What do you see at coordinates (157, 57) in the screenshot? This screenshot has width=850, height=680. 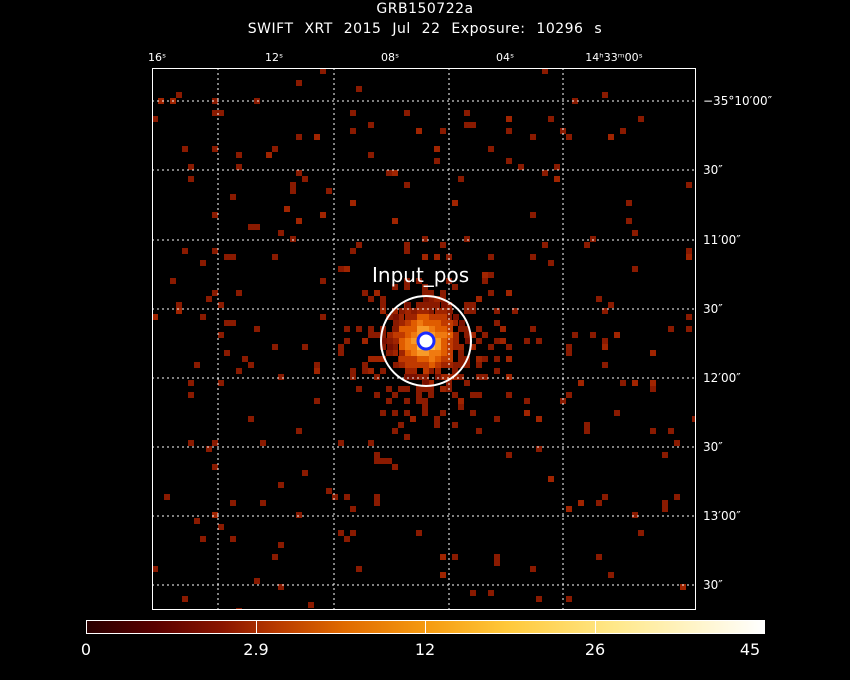 I see `ra-tick-label: 16ˢ` at bounding box center [157, 57].